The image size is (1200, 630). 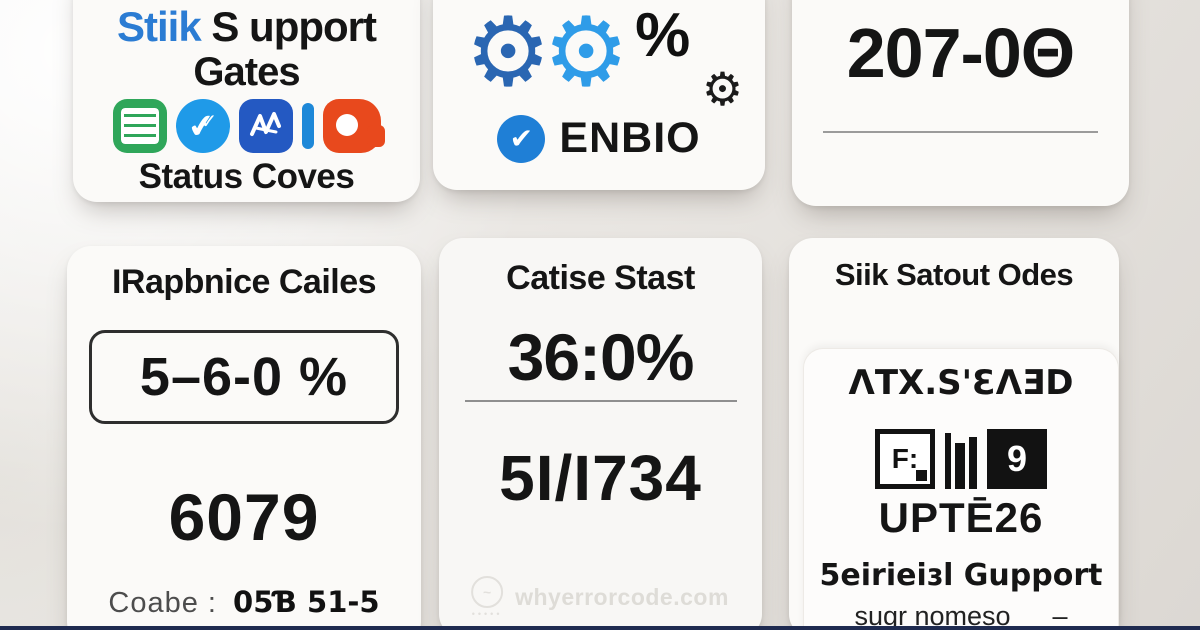 I want to click on card-gears-enbio: ⚙ ⚙ % ⚙ ✔ ENBIO, so click(x=599, y=95).